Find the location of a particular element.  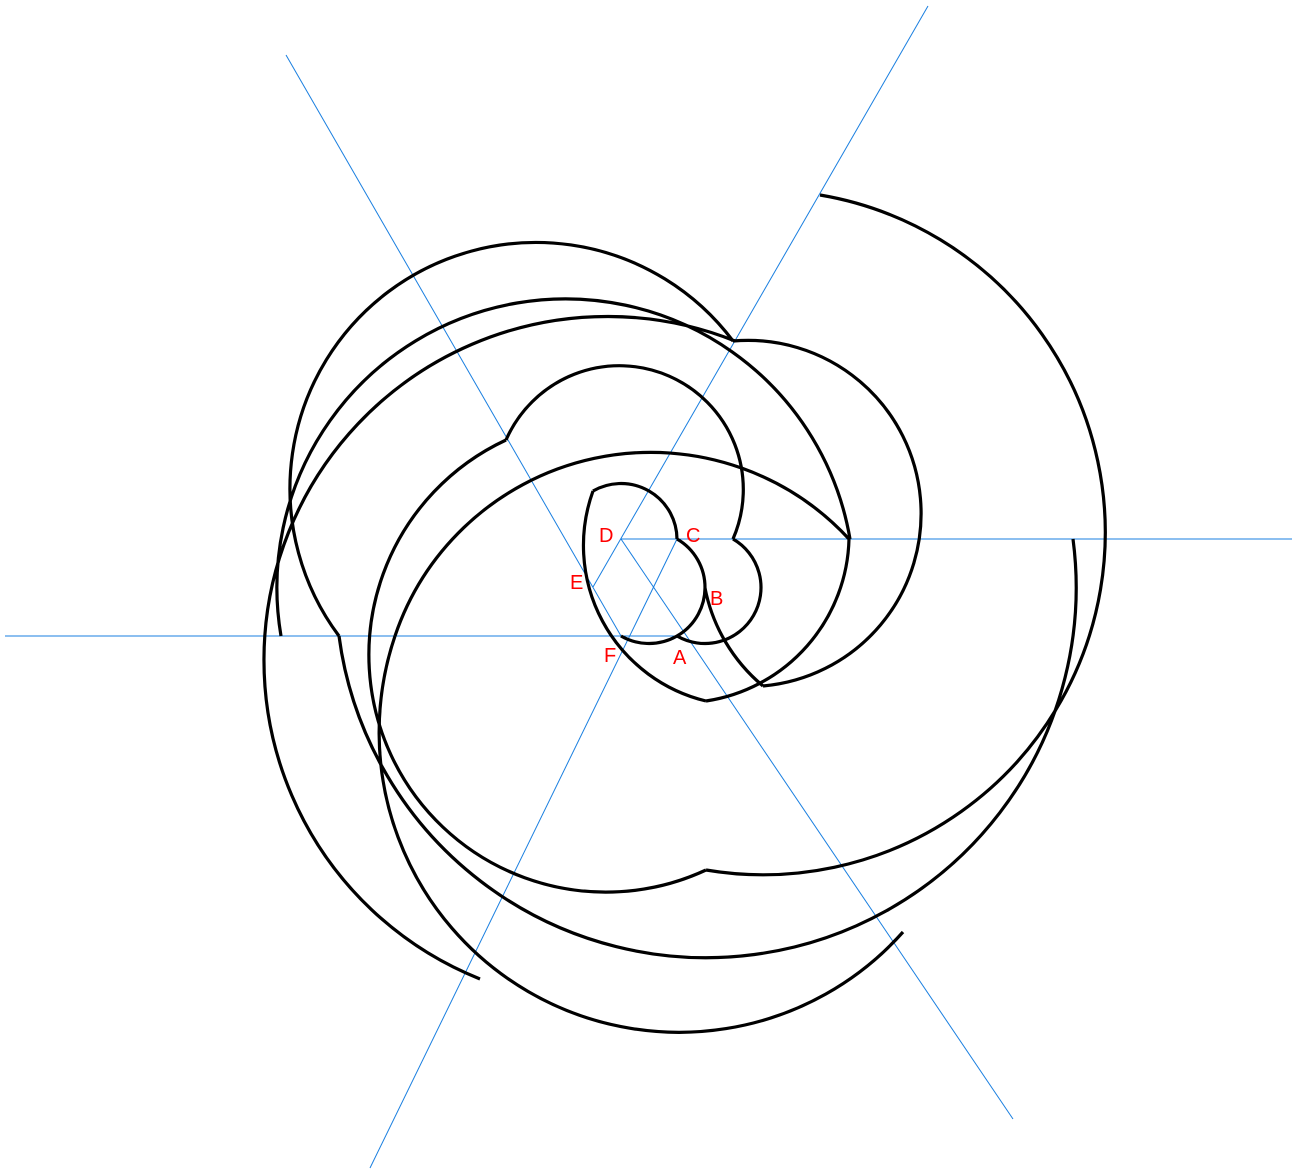

guide-line-de is located at coordinates (453, 345).